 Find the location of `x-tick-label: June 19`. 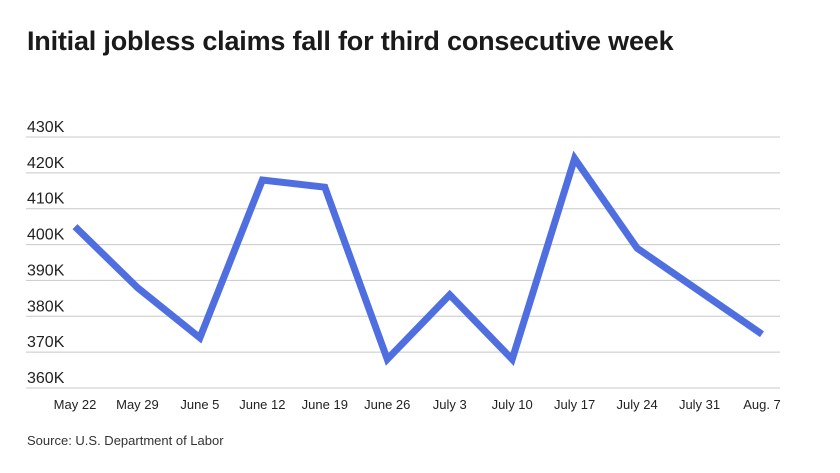

x-tick-label: June 19 is located at coordinates (325, 404).